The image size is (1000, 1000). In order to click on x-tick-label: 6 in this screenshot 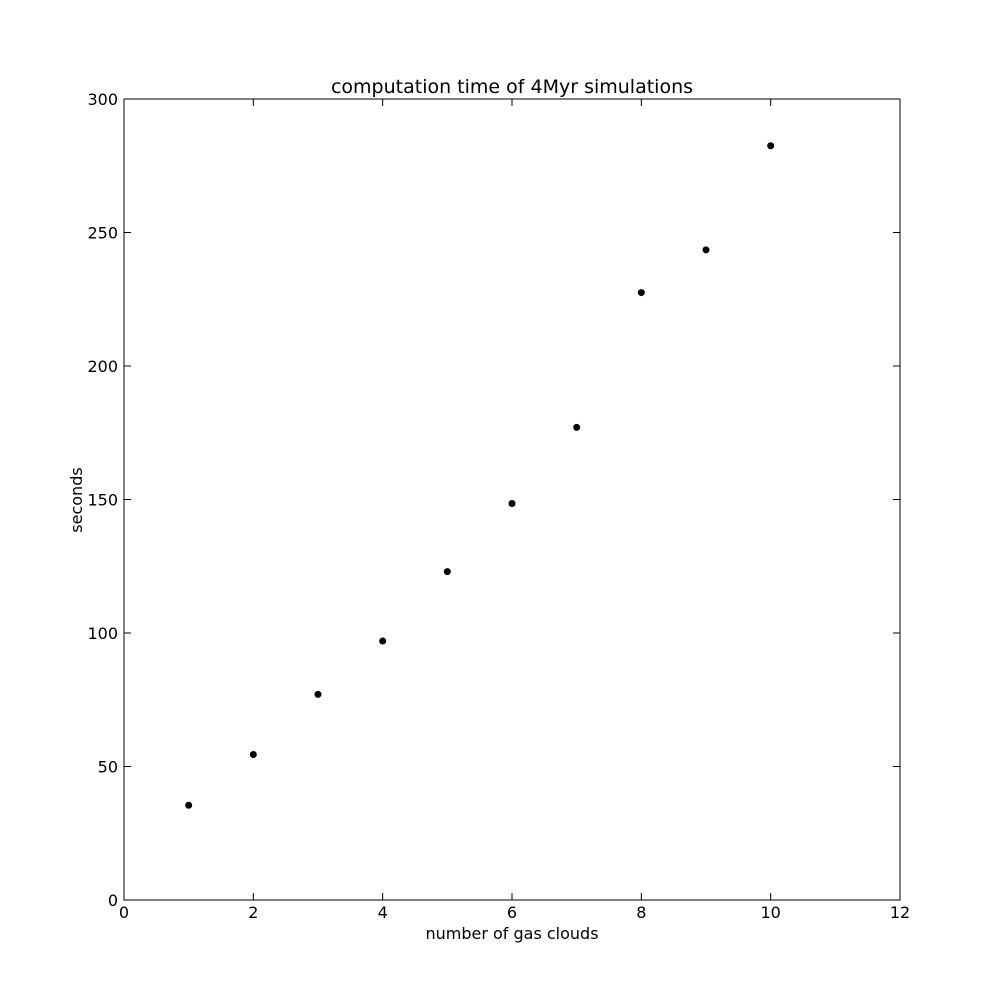, I will do `click(512, 912)`.